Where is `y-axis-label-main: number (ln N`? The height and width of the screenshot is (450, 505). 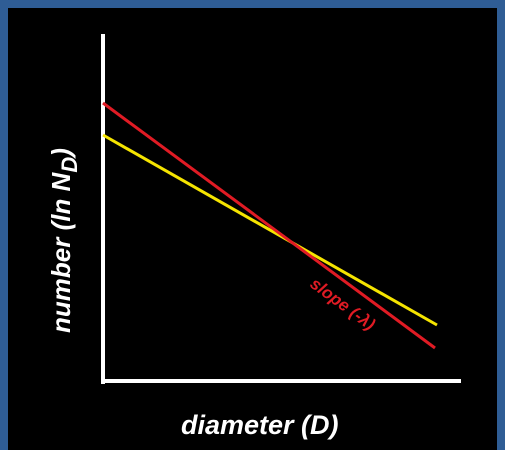
y-axis-label-main: number (ln N is located at coordinates (61, 252).